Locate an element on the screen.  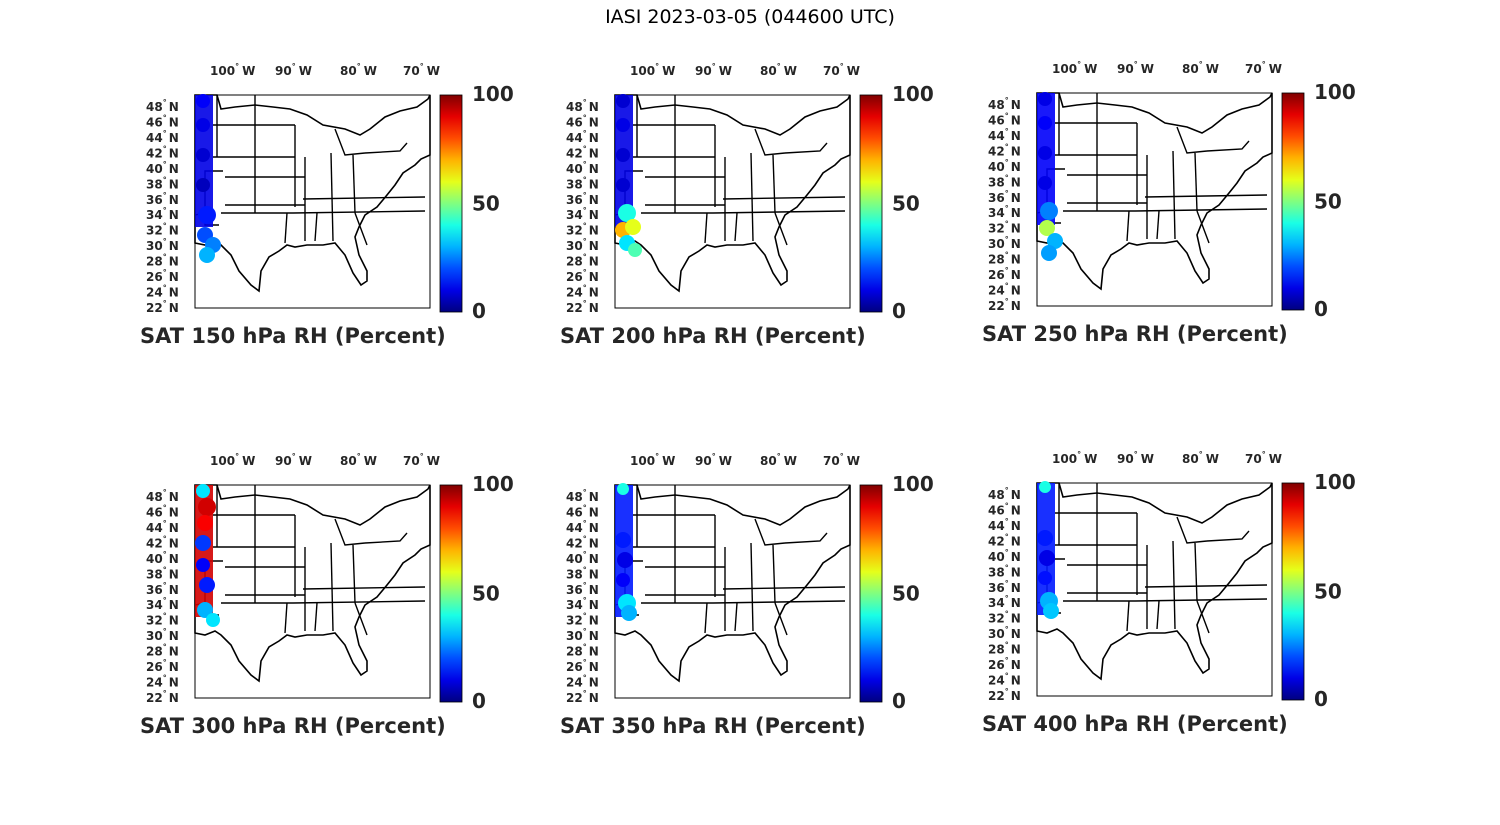
lat-tick-label: 22° N is located at coordinates (162, 307).